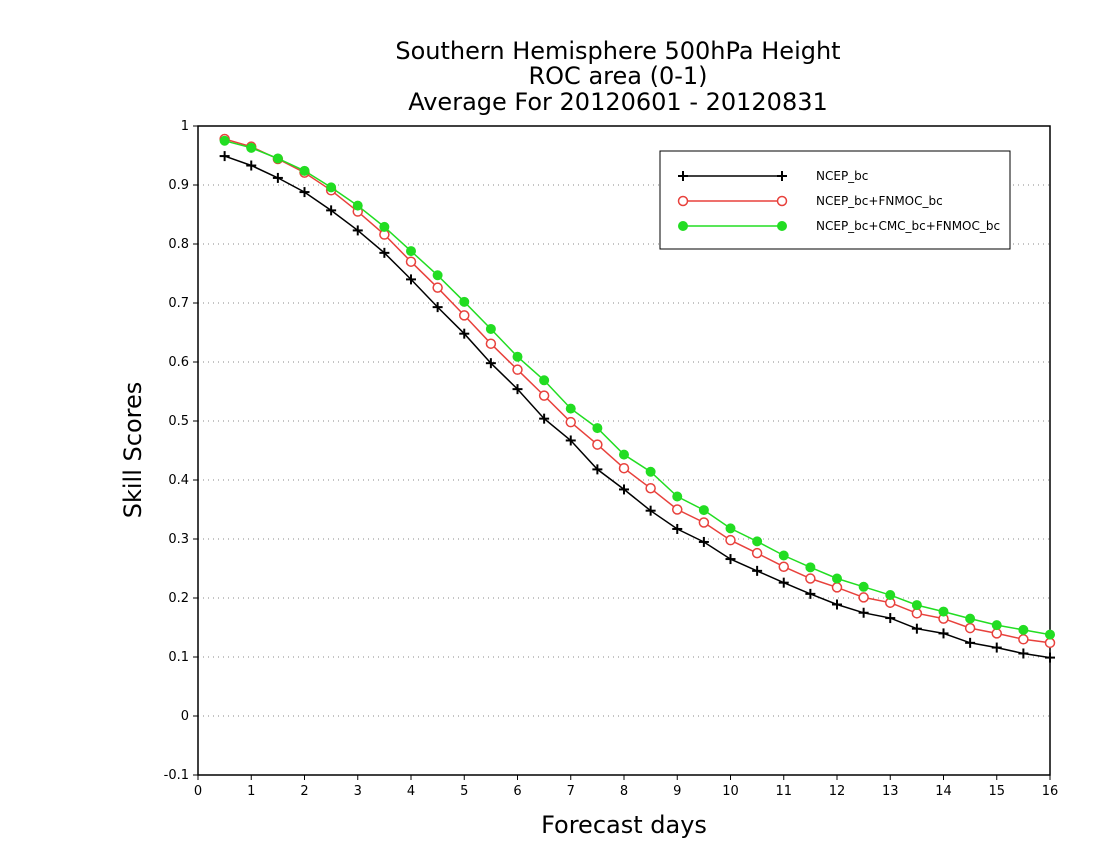  Describe the element at coordinates (358, 791) in the screenshot. I see `x-tick-label: 3` at that location.